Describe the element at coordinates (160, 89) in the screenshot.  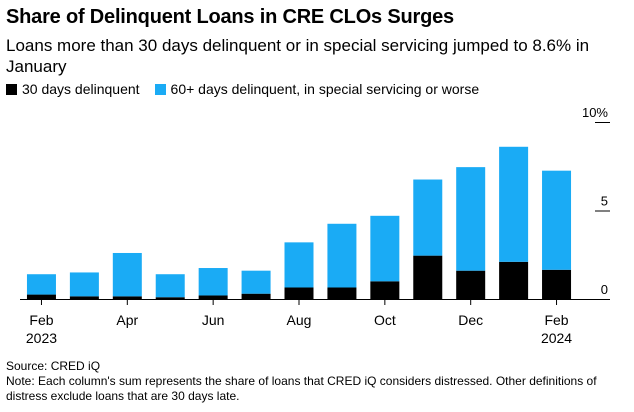
I see `legend-swatch-60-days` at that location.